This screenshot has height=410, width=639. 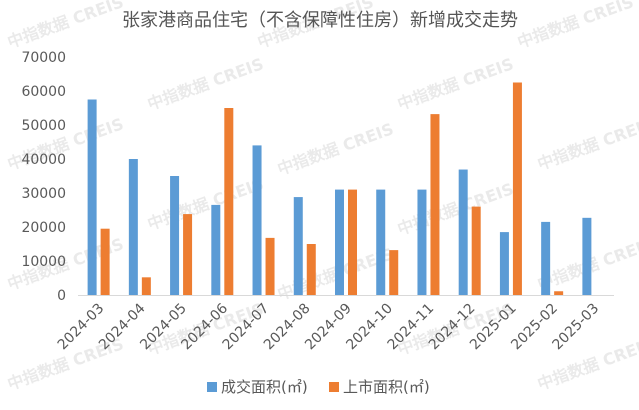 What do you see at coordinates (43, 160) in the screenshot?
I see `y-tick-label: 40000` at bounding box center [43, 160].